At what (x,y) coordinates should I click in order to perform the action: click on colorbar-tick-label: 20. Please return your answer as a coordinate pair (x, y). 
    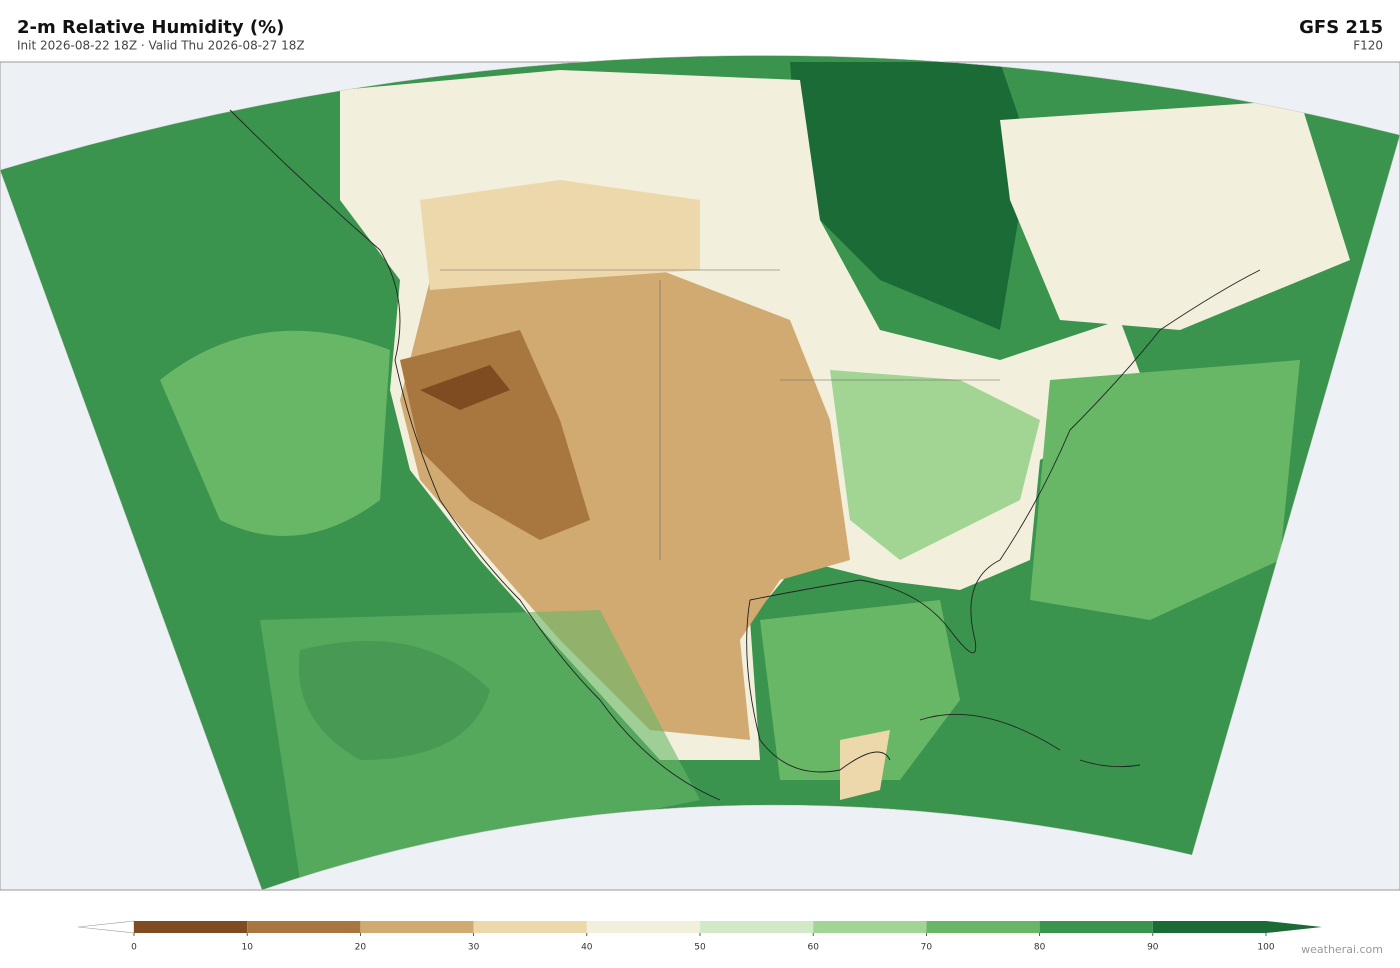
    Looking at the image, I should click on (361, 948).